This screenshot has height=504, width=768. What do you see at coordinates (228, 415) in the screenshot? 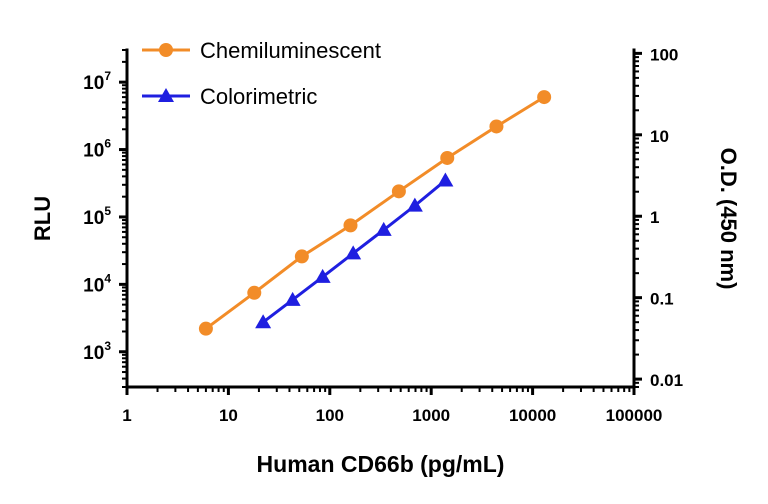
I see `x-tick-label: 10` at bounding box center [228, 415].